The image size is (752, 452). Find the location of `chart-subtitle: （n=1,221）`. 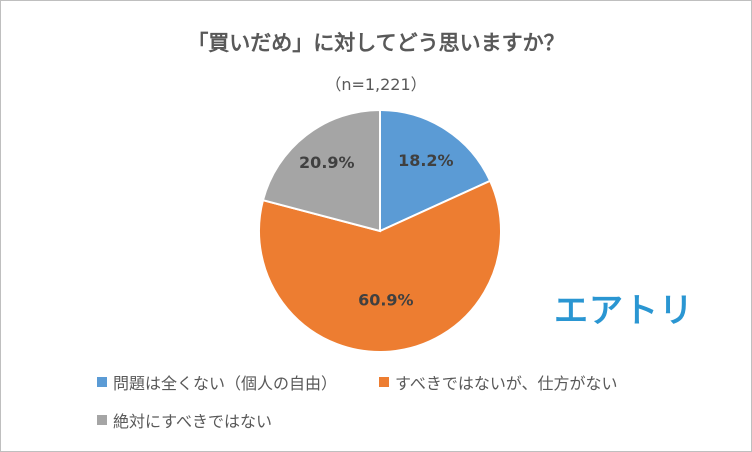

chart-subtitle: （n=1,221） is located at coordinates (376, 84).